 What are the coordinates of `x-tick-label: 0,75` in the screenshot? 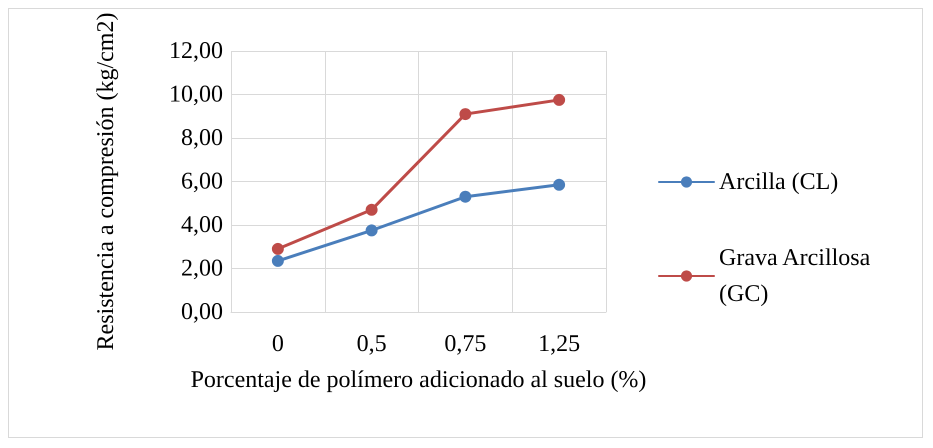 It's located at (465, 344).